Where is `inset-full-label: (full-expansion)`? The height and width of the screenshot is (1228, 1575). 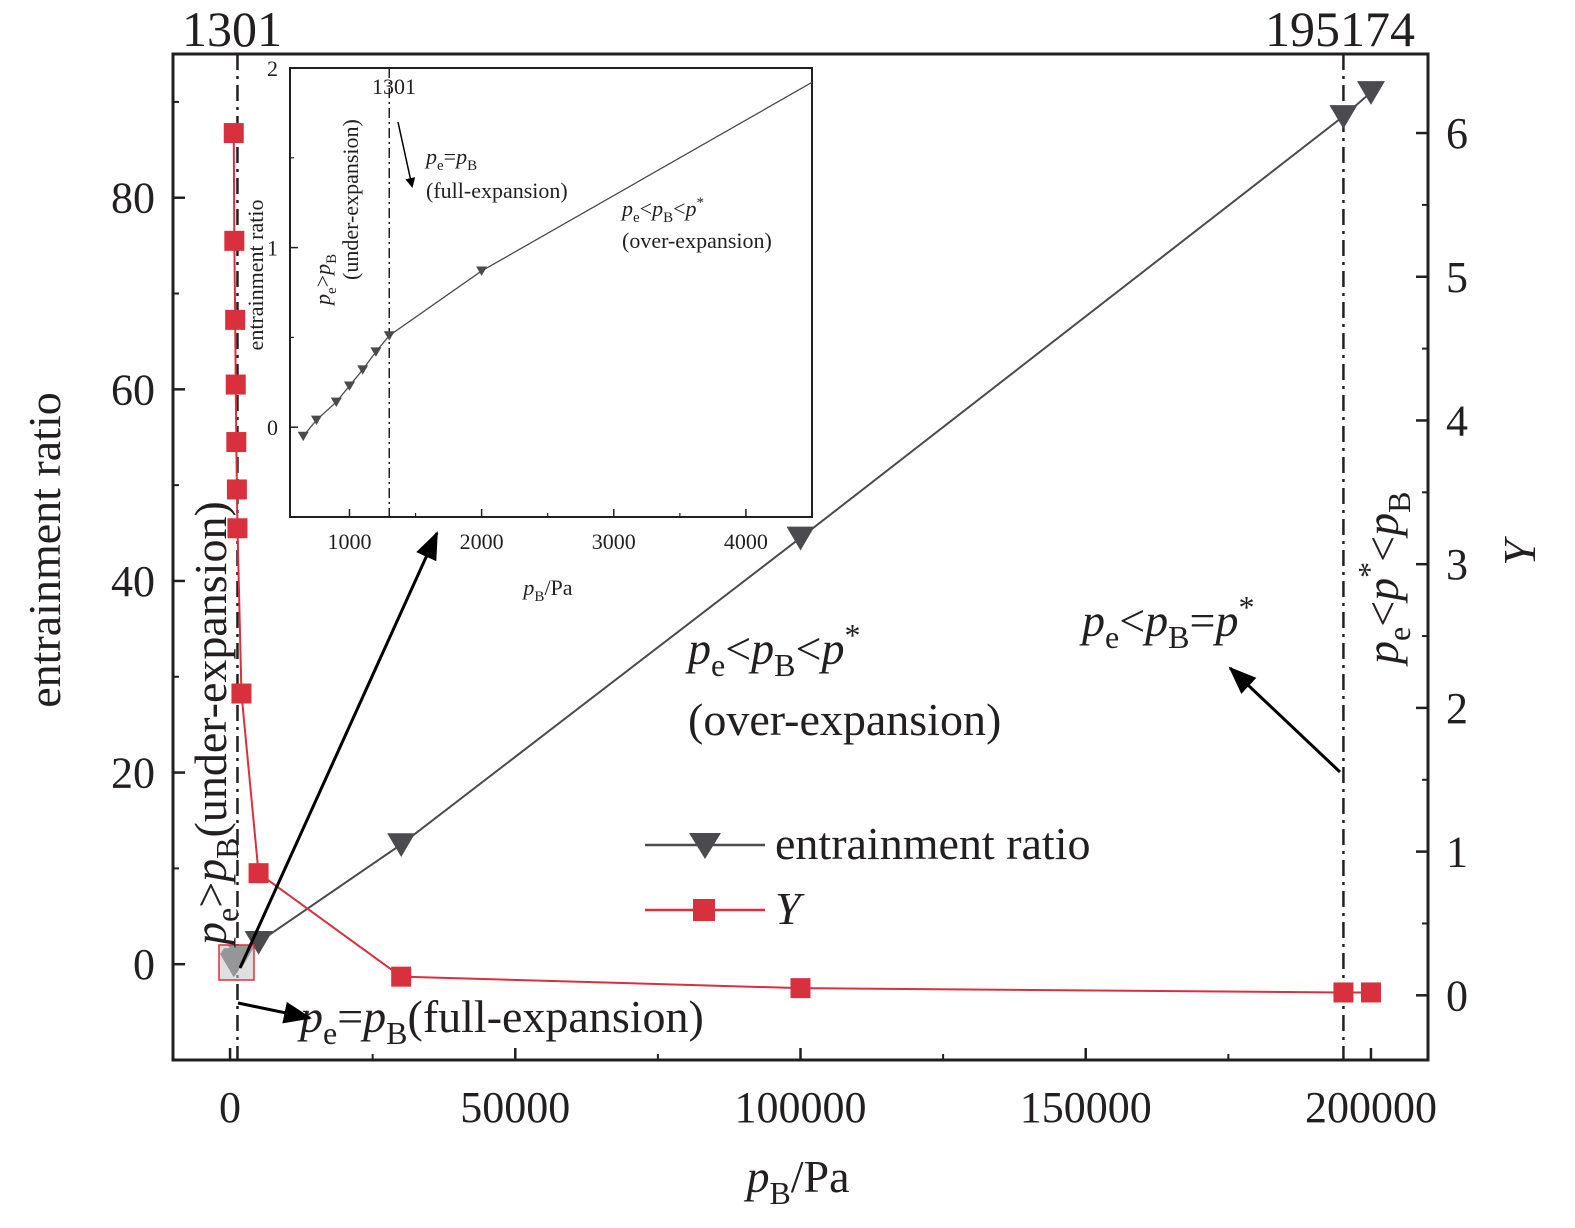
inset-full-label: (full-expansion) is located at coordinates (497, 190).